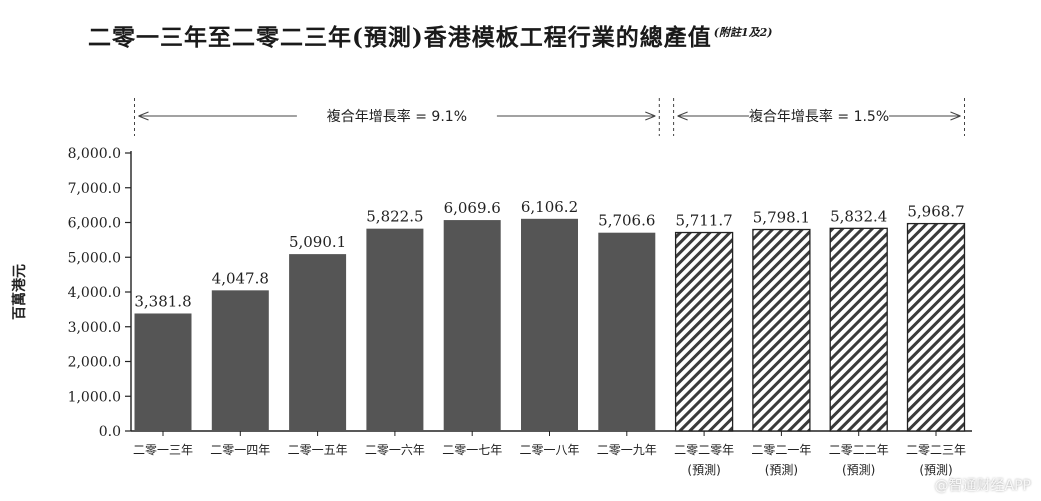 This screenshot has height=501, width=1041. I want to click on x-tick-label: 二零一四年, so click(240, 450).